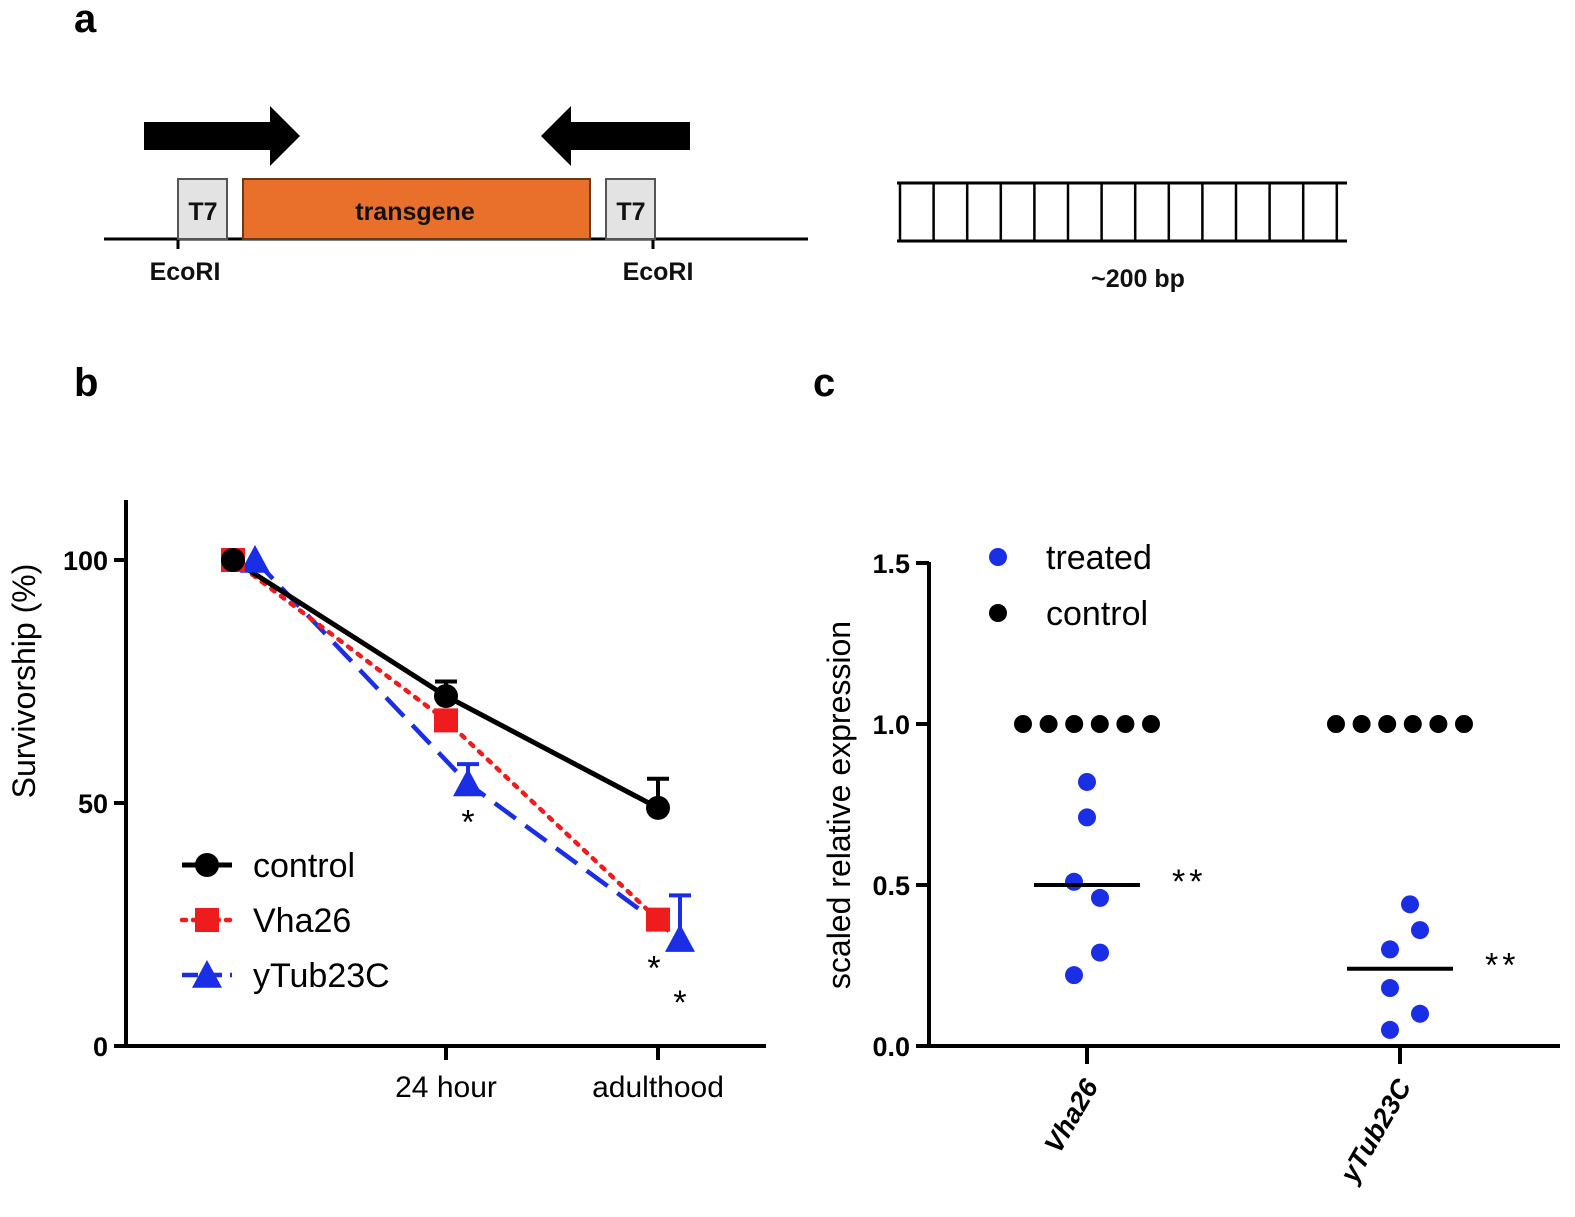 The width and height of the screenshot is (1575, 1217). What do you see at coordinates (630, 212) in the screenshot?
I see `t7-right-label: T7` at bounding box center [630, 212].